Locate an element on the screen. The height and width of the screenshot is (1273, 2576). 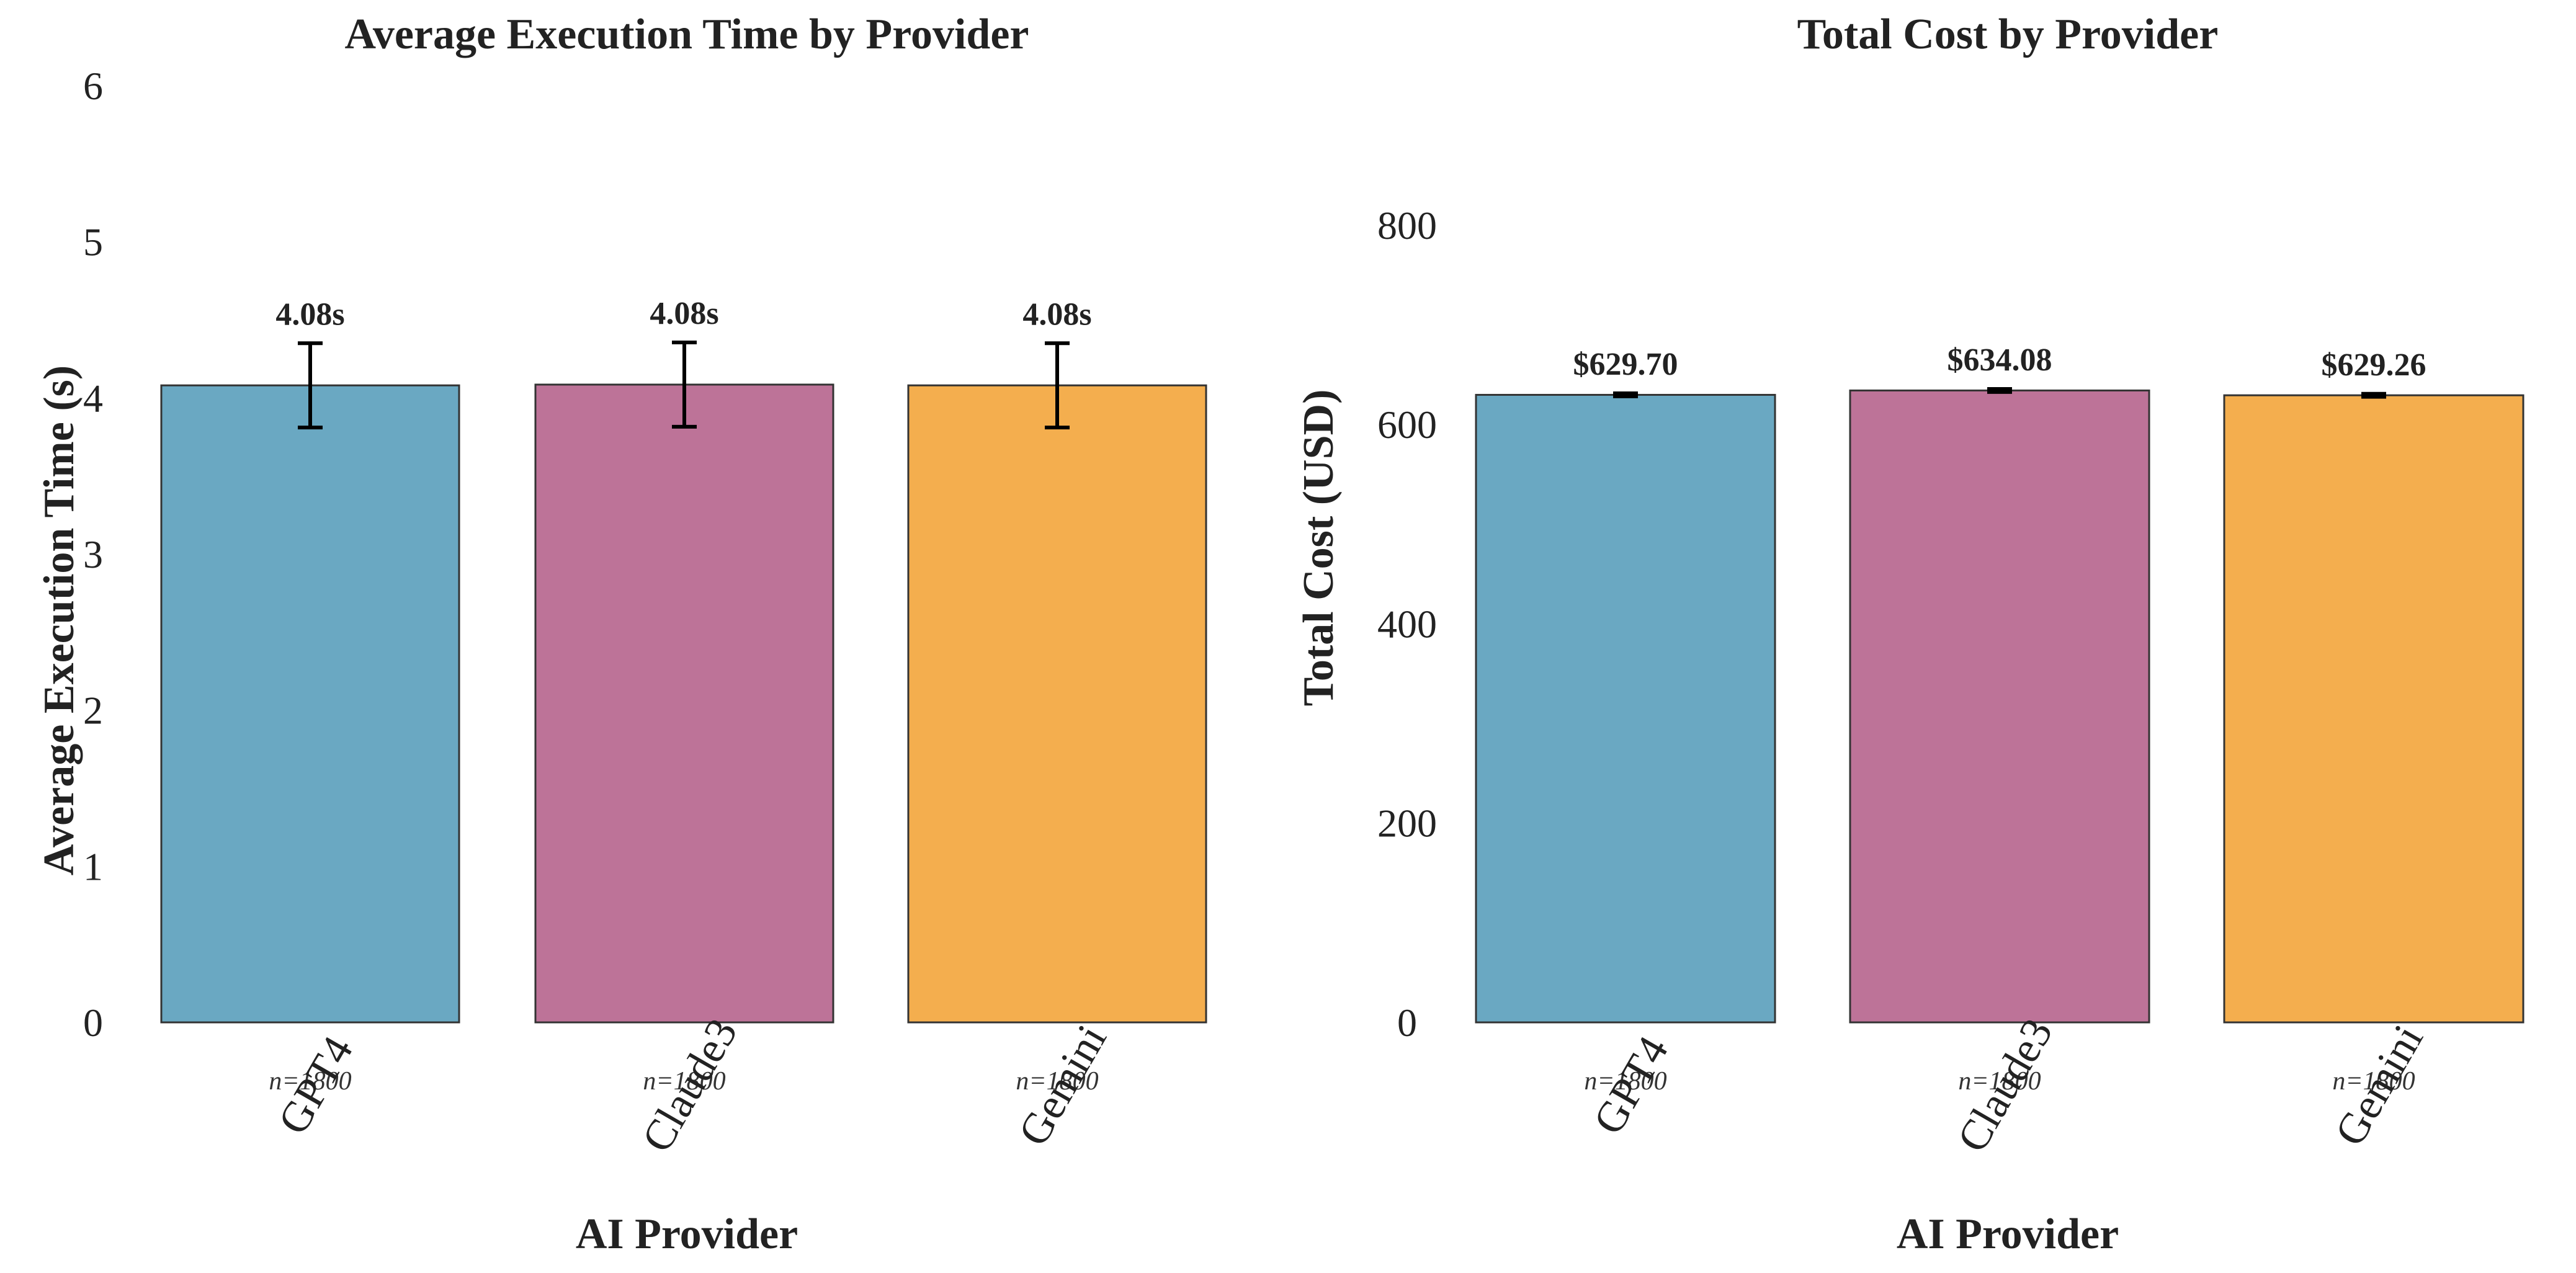
y-tick-label: 400 is located at coordinates (1407, 624).